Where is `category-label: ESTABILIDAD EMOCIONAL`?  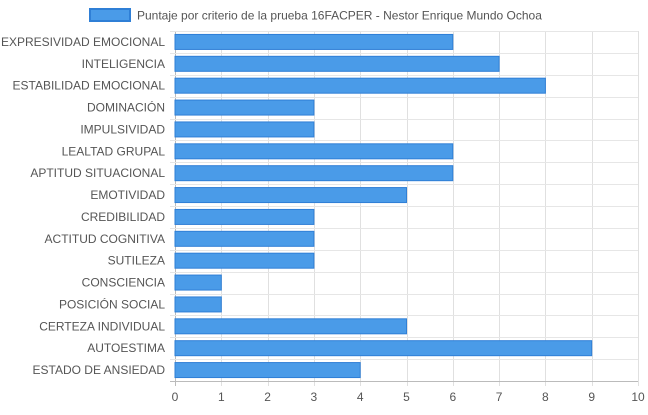 category-label: ESTABILIDAD EMOCIONAL is located at coordinates (89, 86).